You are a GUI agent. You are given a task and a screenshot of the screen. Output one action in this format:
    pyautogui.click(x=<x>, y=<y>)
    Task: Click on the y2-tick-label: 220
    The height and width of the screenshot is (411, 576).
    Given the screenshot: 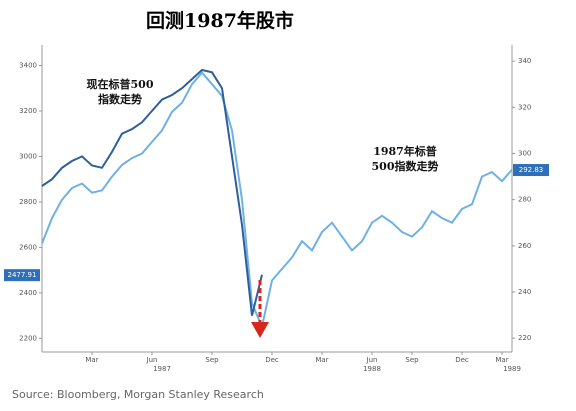 What is the action you would take?
    pyautogui.click(x=524, y=338)
    